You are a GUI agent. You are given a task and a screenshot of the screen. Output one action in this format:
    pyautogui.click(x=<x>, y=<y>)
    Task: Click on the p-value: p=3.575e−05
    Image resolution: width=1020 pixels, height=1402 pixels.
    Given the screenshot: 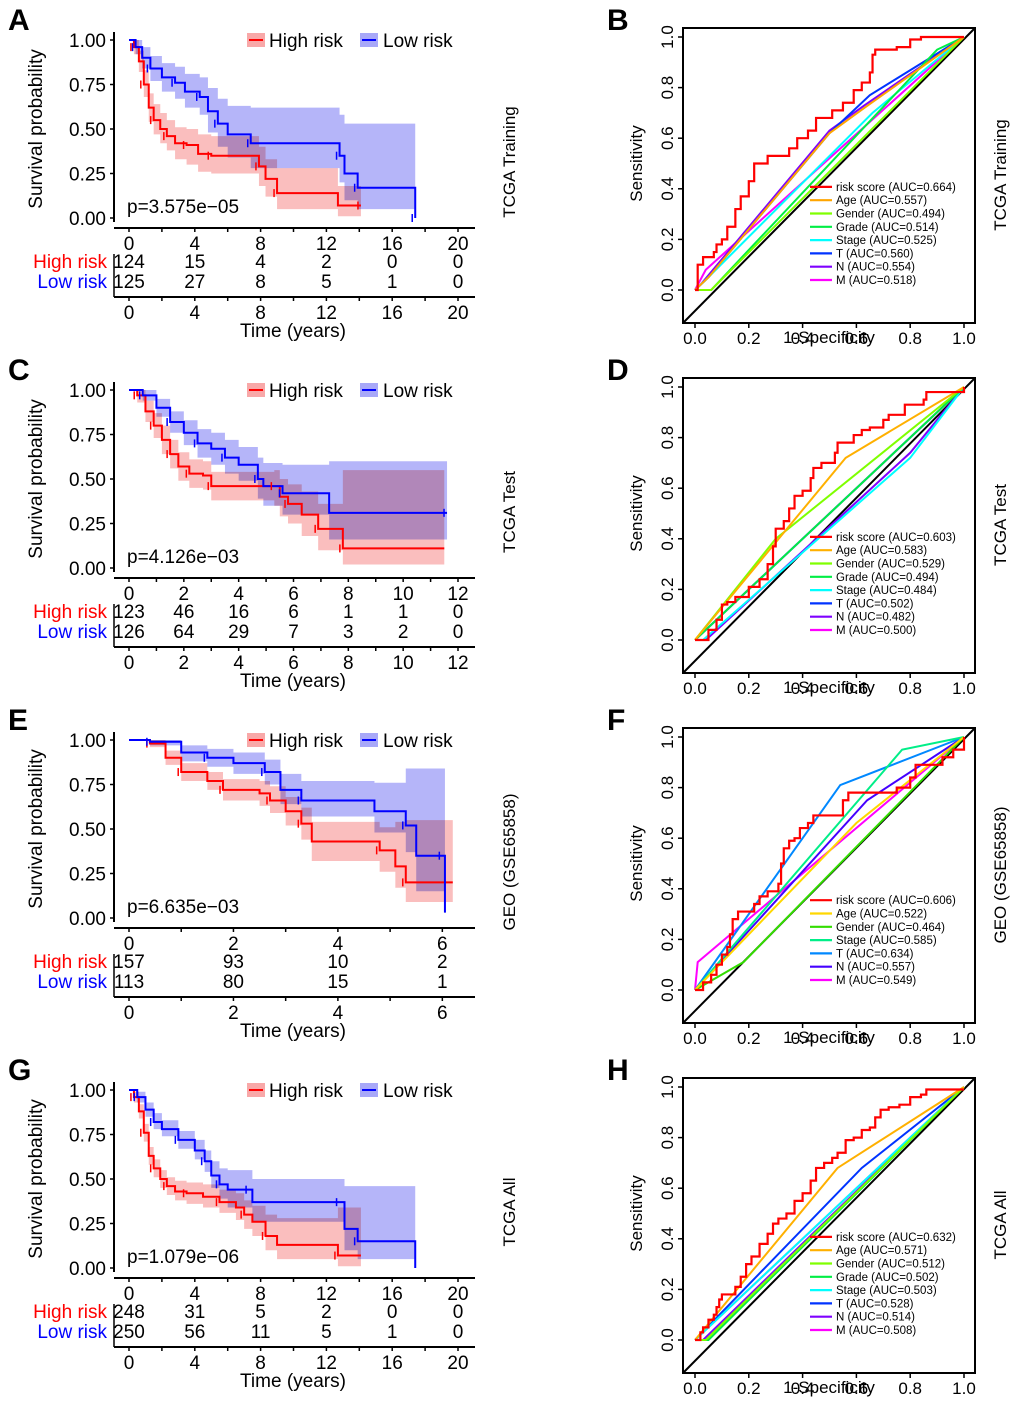 What is the action you would take?
    pyautogui.click(x=183, y=207)
    